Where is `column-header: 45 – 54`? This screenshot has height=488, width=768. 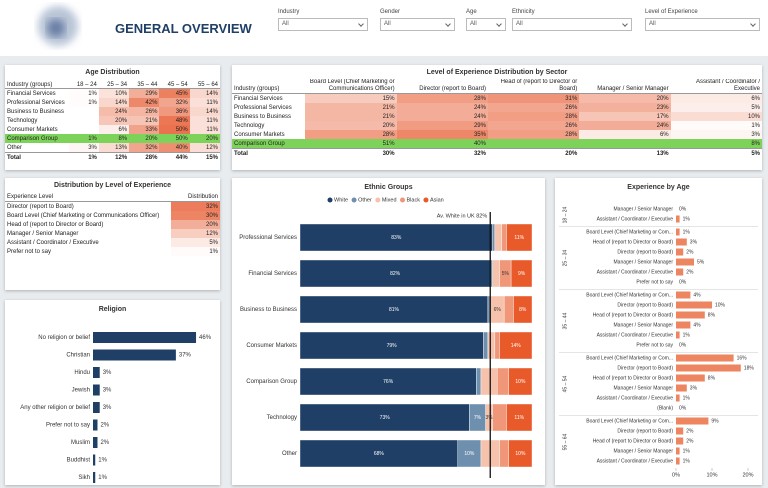 column-header: 45 – 54 is located at coordinates (174, 84).